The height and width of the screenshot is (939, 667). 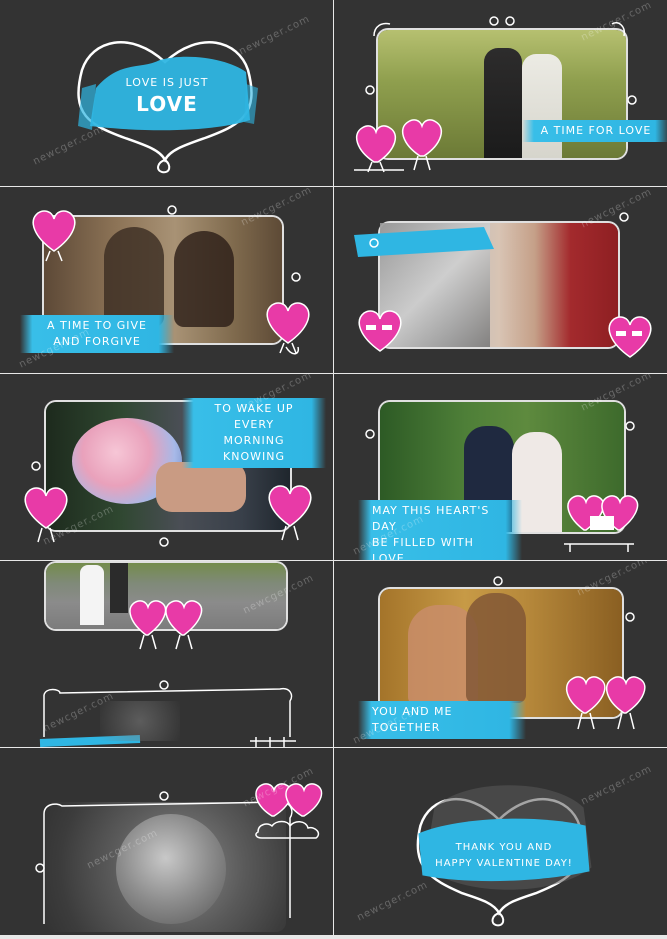 I want to click on panel-a-time-for-love: A TIME FOR LOVE newcger.com, so click(x=500, y=93).